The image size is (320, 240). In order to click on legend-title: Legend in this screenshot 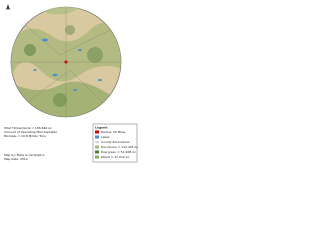, I will do `click(101, 128)`.